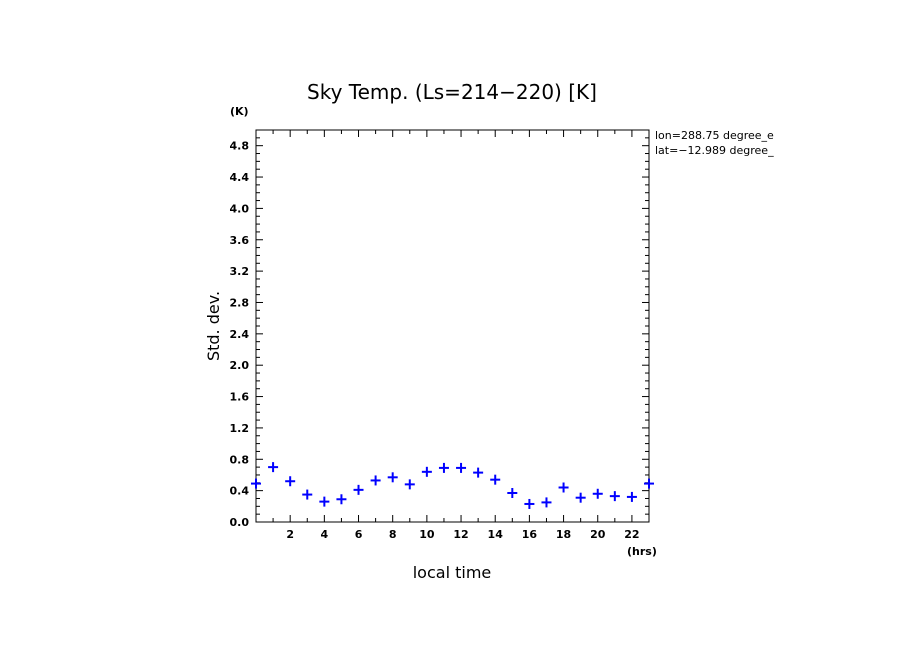 The height and width of the screenshot is (654, 904). Describe the element at coordinates (290, 534) in the screenshot. I see `x-tick-label: 2` at that location.